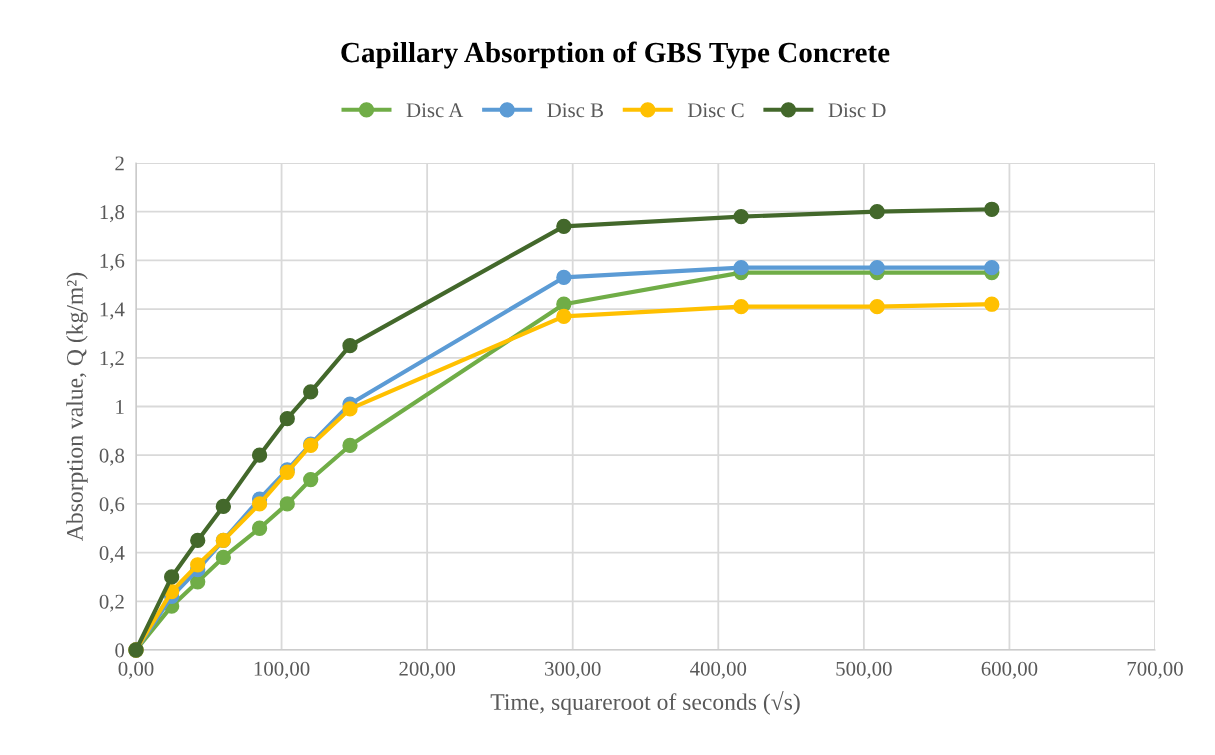 The height and width of the screenshot is (755, 1215). What do you see at coordinates (112, 311) in the screenshot?
I see `y-tick-label: 1,4` at bounding box center [112, 311].